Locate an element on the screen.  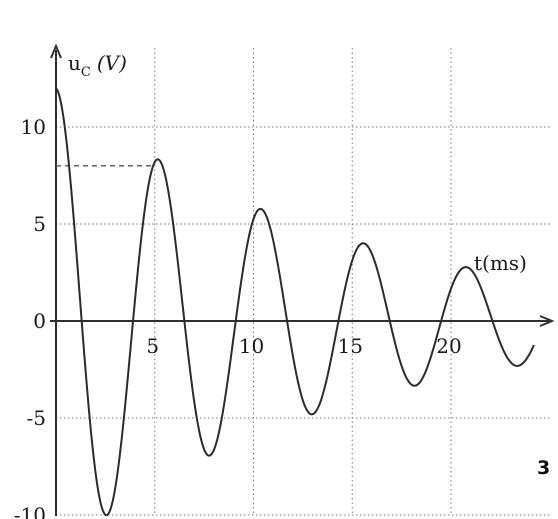
x-tick-label: 5 is located at coordinates (152, 346).